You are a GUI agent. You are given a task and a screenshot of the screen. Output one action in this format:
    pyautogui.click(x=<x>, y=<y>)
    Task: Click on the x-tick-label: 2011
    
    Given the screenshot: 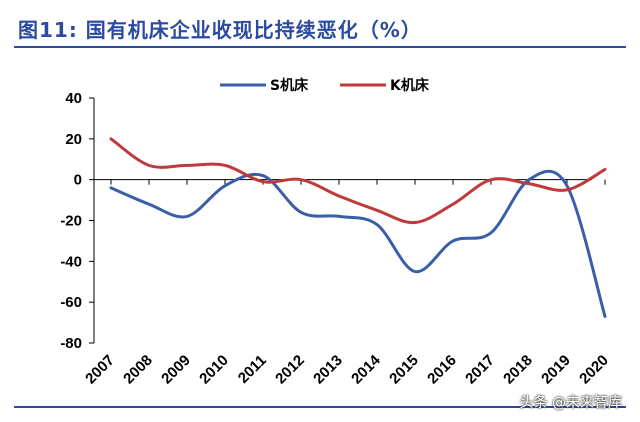 What is the action you would take?
    pyautogui.click(x=252, y=369)
    